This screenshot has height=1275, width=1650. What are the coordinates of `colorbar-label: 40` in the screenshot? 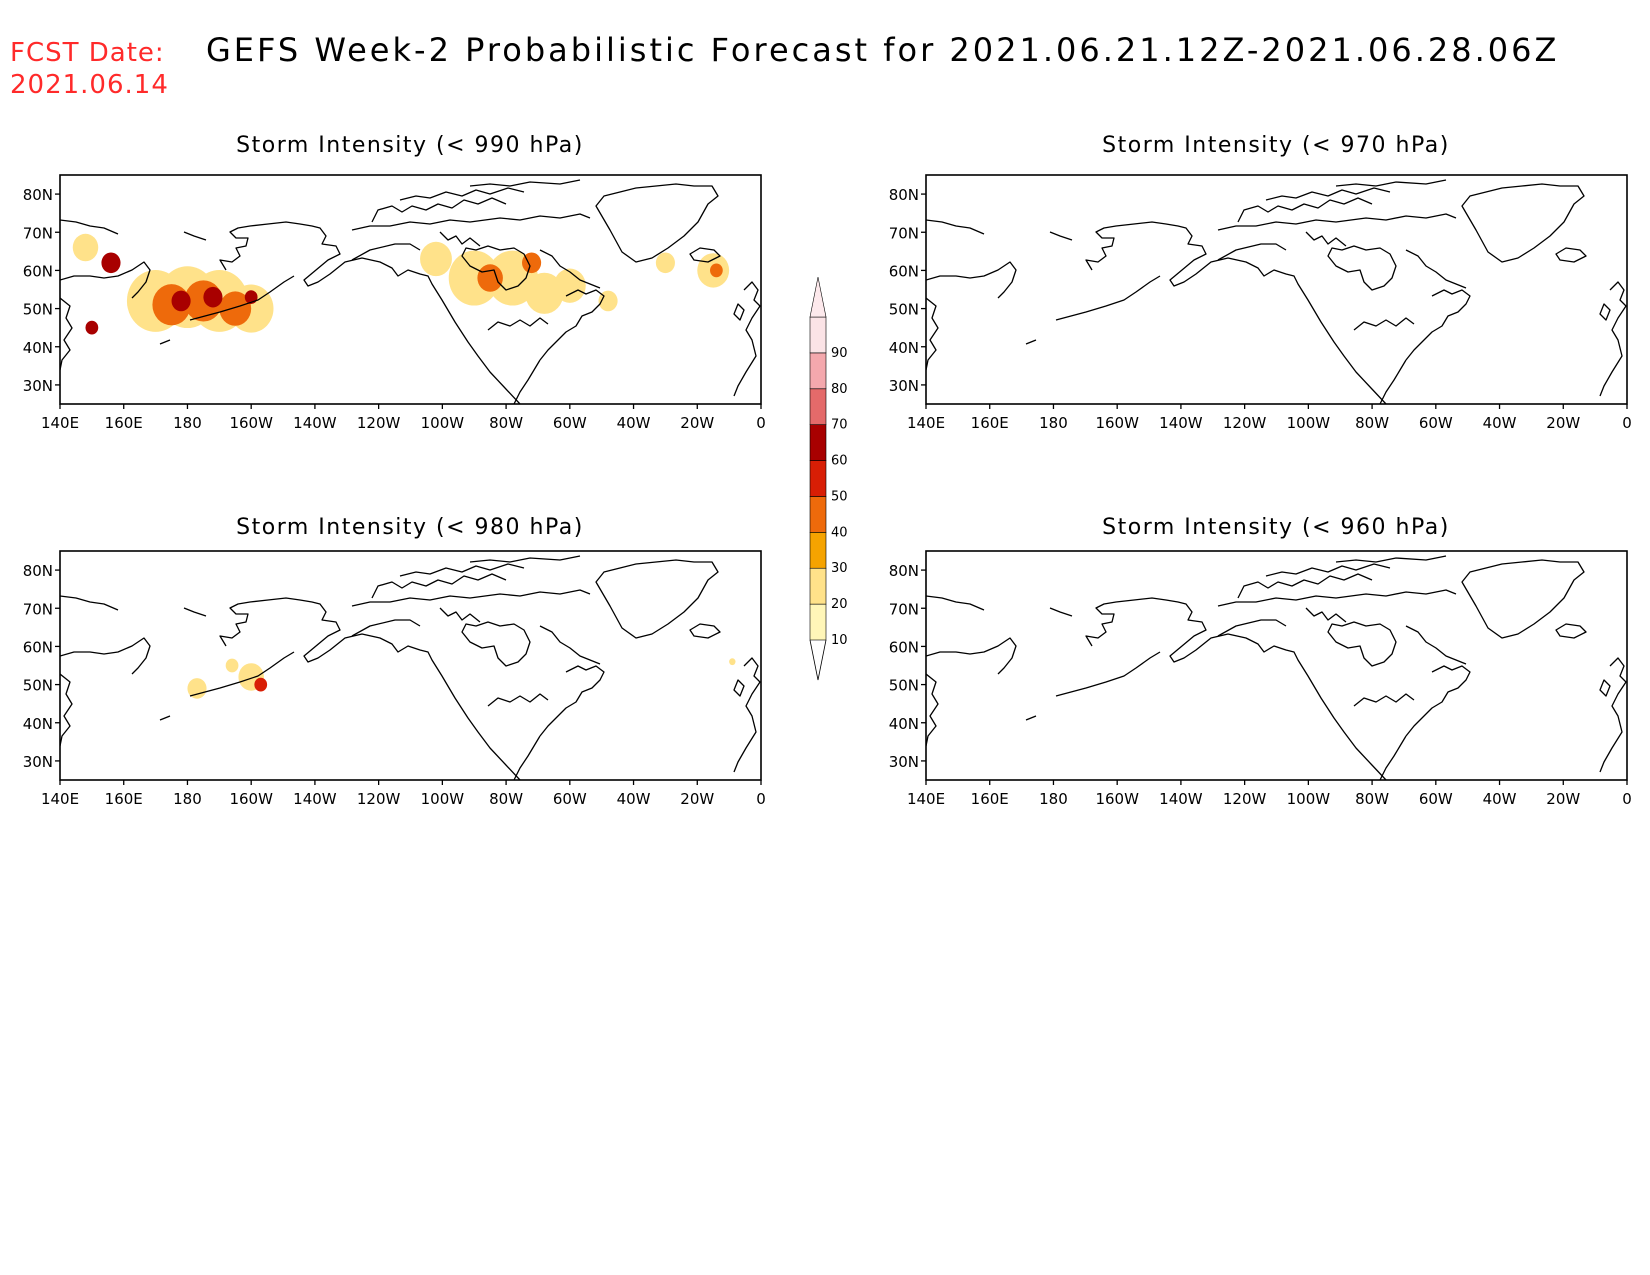 It's located at (839, 532).